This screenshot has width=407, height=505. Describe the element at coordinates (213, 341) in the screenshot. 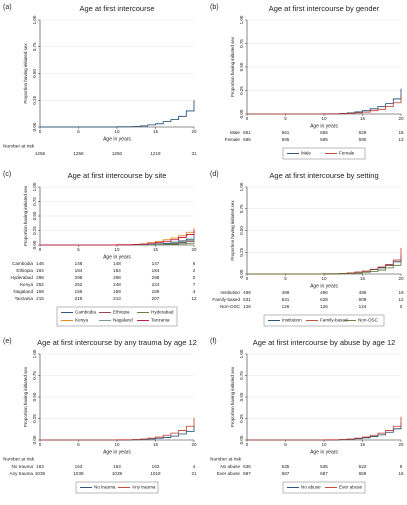

I see `panel-label: (f)` at that location.